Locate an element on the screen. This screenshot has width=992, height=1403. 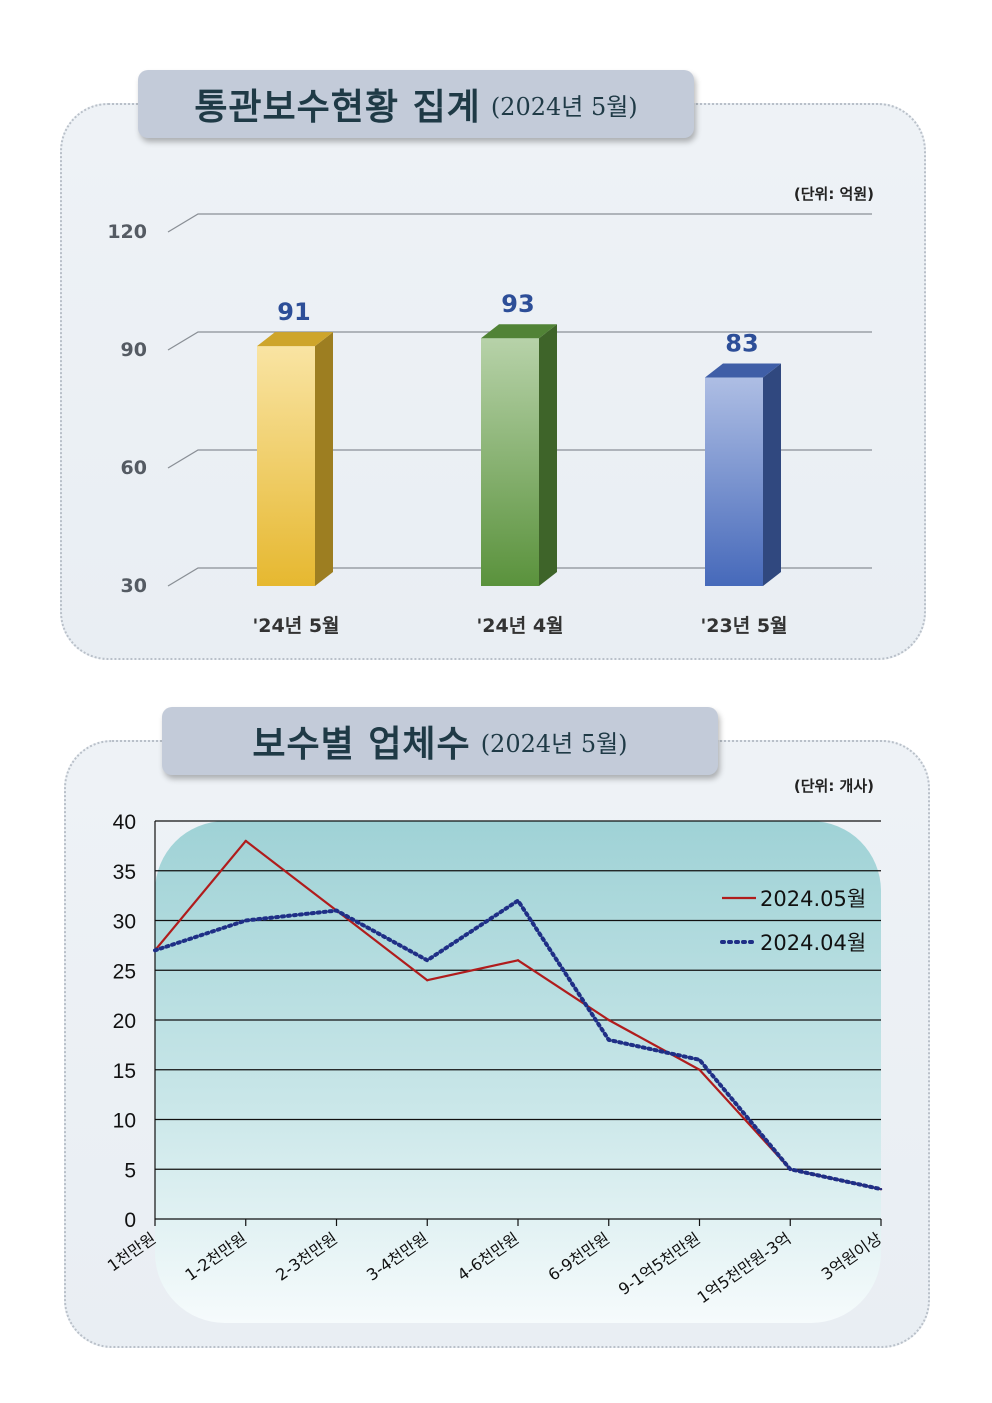
category-label: '24년 4월 is located at coordinates (519, 626).